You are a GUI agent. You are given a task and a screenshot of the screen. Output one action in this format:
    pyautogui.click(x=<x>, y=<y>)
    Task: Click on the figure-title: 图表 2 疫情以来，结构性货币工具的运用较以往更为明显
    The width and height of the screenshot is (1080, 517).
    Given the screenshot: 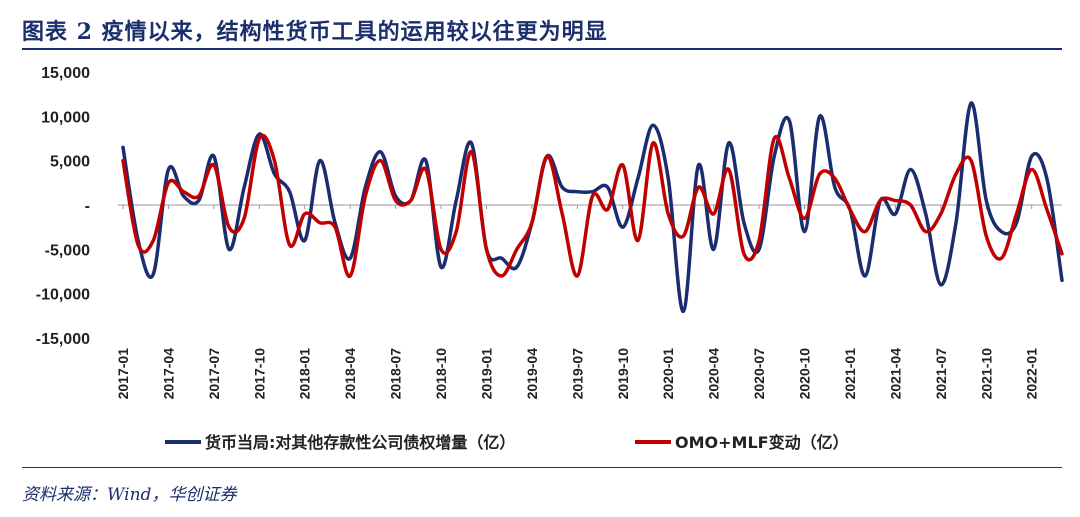 What is the action you would take?
    pyautogui.click(x=315, y=32)
    